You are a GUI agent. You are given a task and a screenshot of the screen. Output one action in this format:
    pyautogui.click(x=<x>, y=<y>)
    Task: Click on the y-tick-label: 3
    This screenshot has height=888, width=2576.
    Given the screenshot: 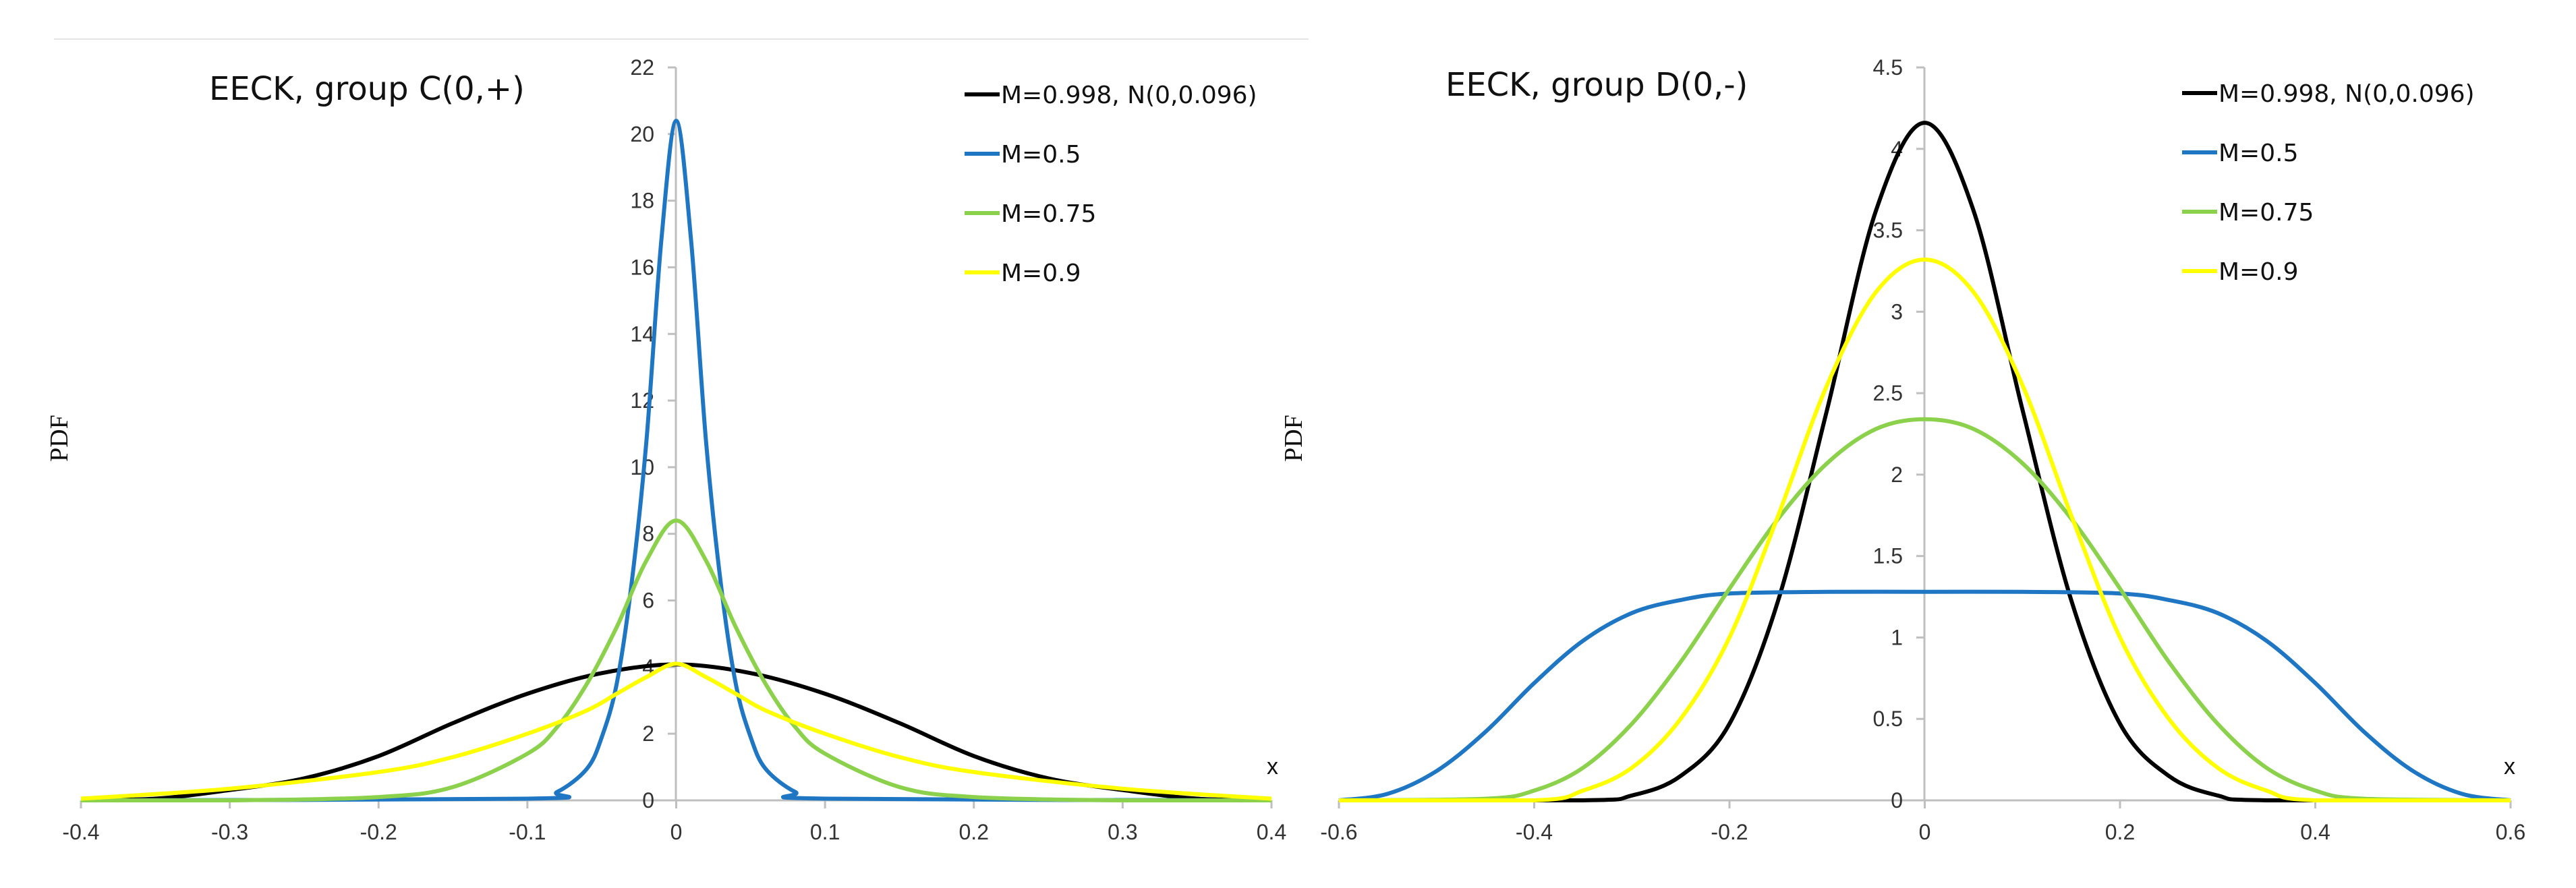 What is the action you would take?
    pyautogui.click(x=1897, y=311)
    